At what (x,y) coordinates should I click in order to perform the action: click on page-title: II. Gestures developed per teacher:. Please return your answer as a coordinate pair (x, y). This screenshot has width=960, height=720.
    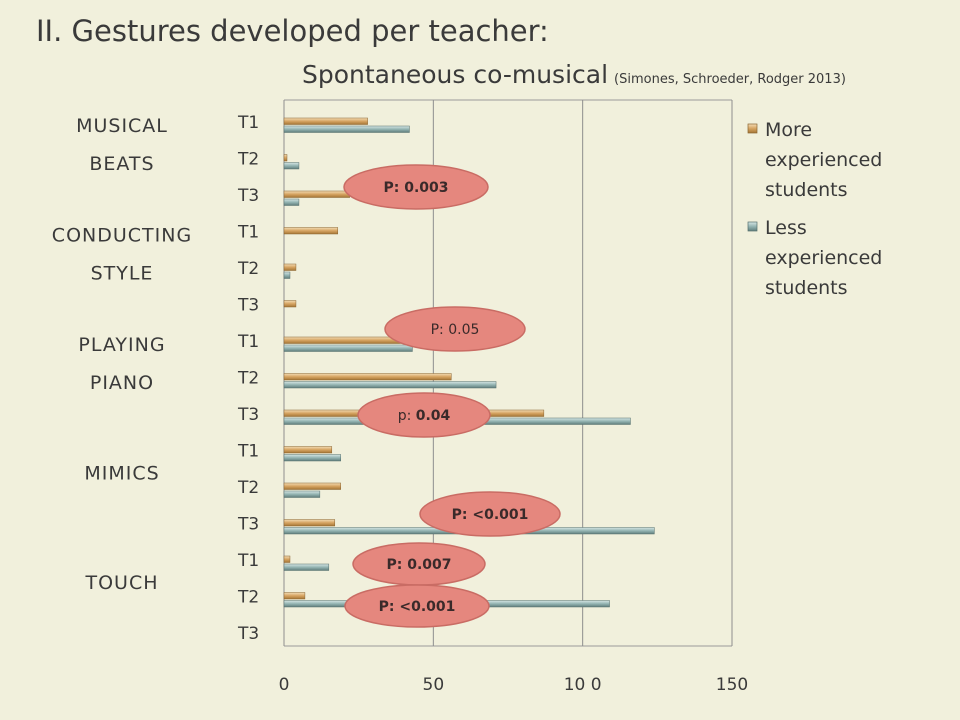
    Looking at the image, I should click on (292, 31).